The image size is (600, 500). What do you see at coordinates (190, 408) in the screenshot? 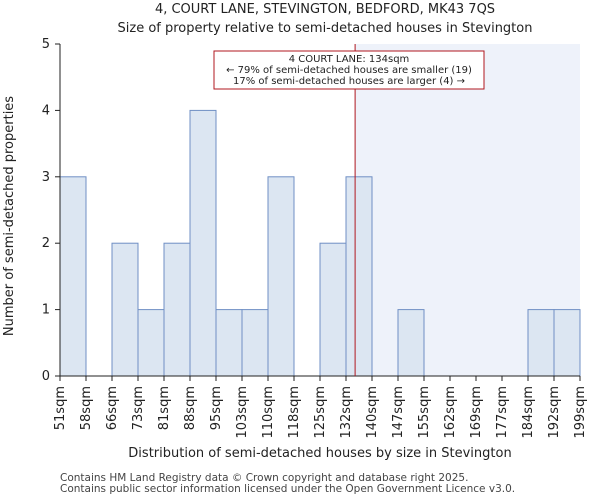
I see `x-tick-label: 88sqm` at bounding box center [190, 408].